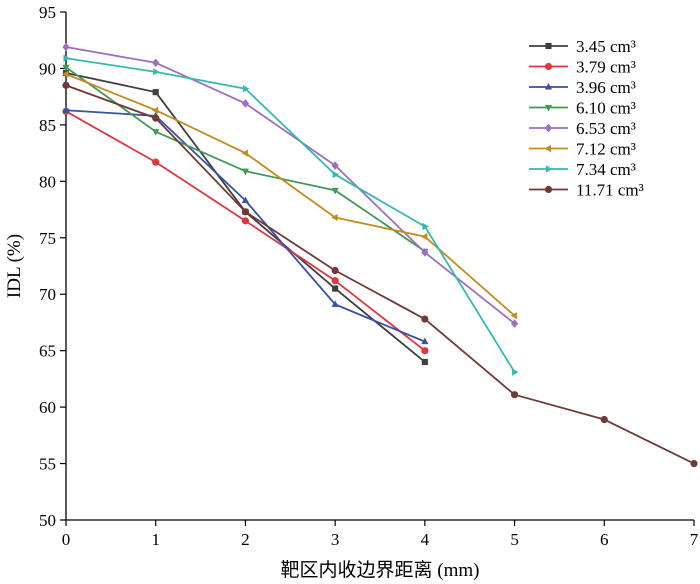  Describe the element at coordinates (425, 539) in the screenshot. I see `x-tick-label: 4` at that location.